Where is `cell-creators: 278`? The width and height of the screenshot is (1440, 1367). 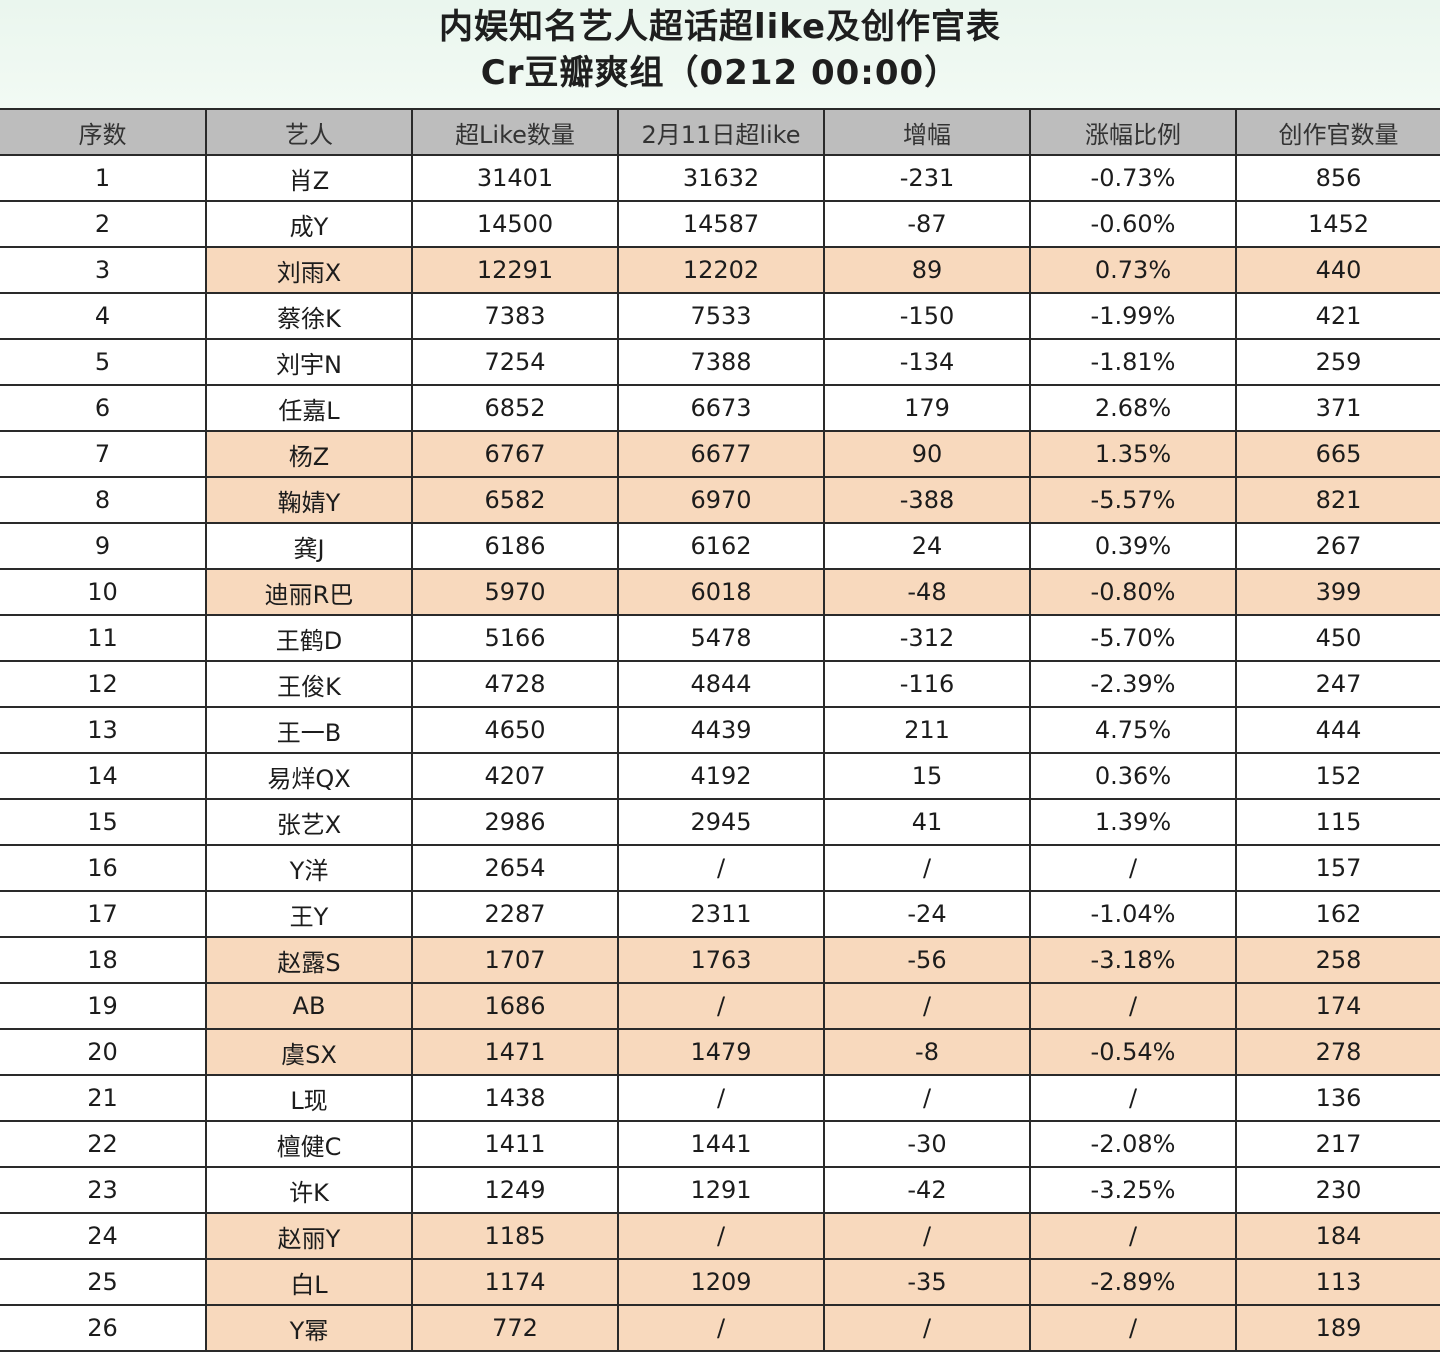 cell-creators: 278 is located at coordinates (1337, 1052).